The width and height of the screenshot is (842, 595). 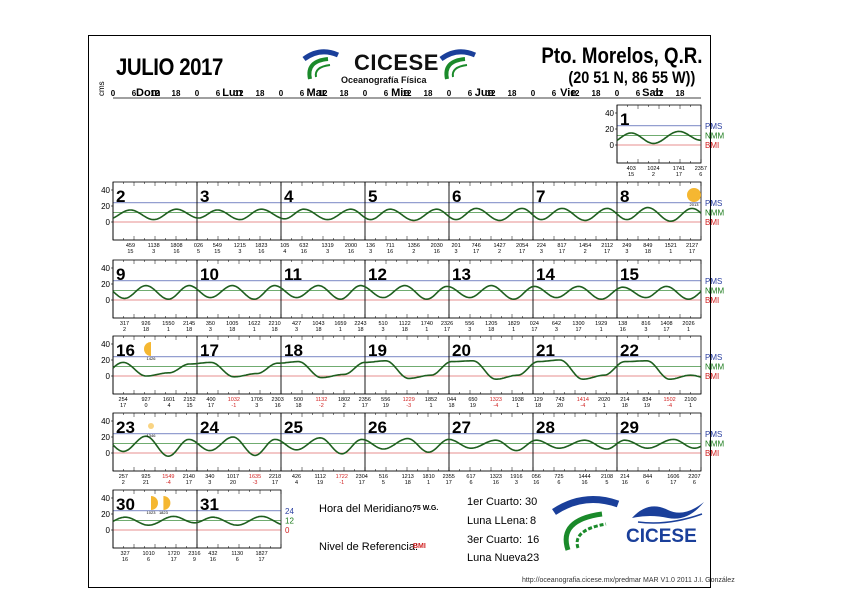 What do you see at coordinates (622, 324) in the screenshot?
I see `tide-time-label: 138` at bounding box center [622, 324].